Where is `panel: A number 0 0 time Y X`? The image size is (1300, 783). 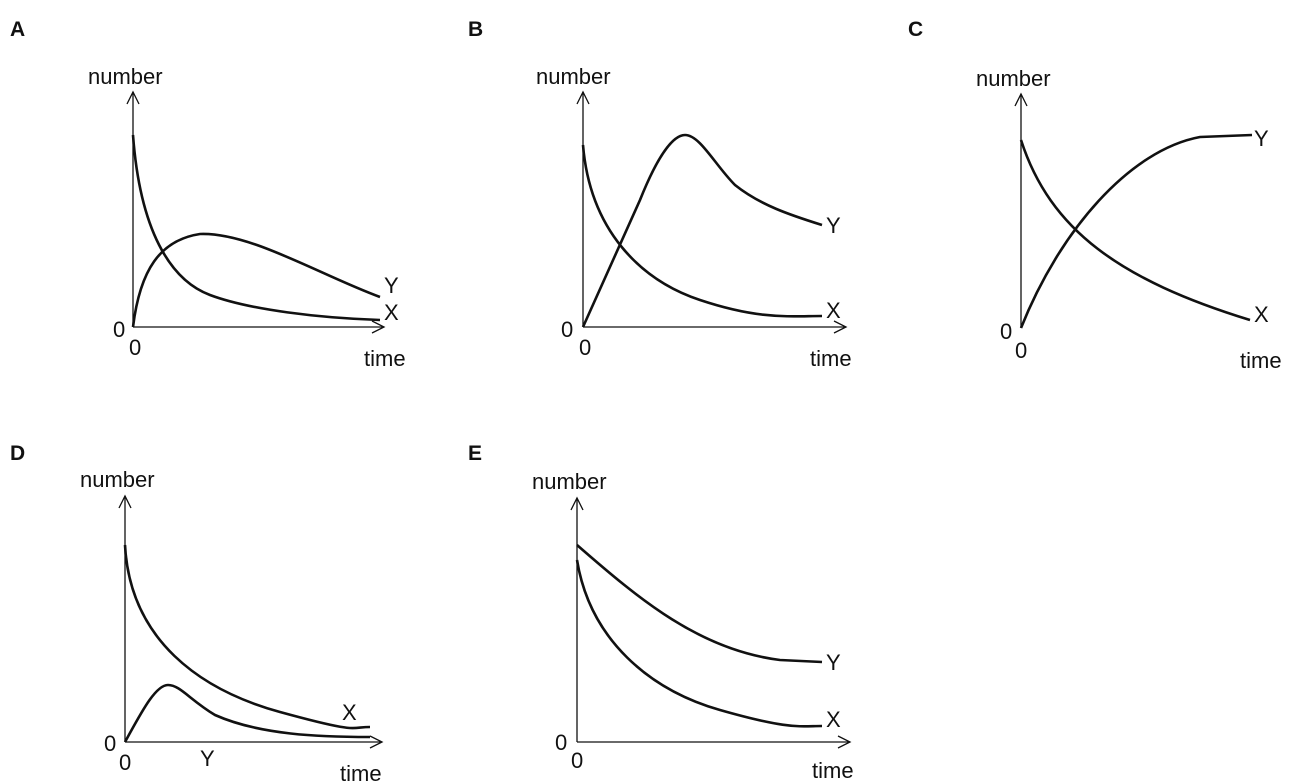
panel: A number 0 0 time Y X is located at coordinates (208, 194).